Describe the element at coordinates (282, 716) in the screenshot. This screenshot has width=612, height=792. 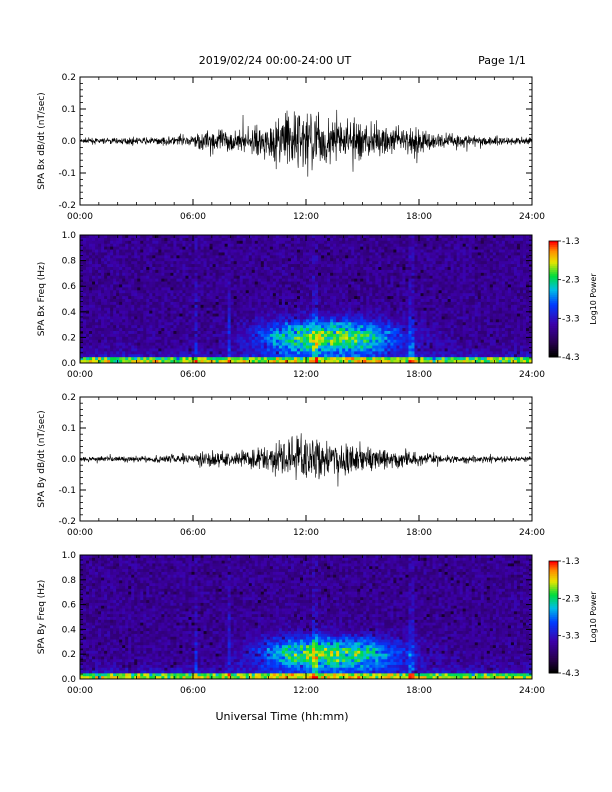
I see `x-axis-title: Universal Time (hh:mm)` at that location.